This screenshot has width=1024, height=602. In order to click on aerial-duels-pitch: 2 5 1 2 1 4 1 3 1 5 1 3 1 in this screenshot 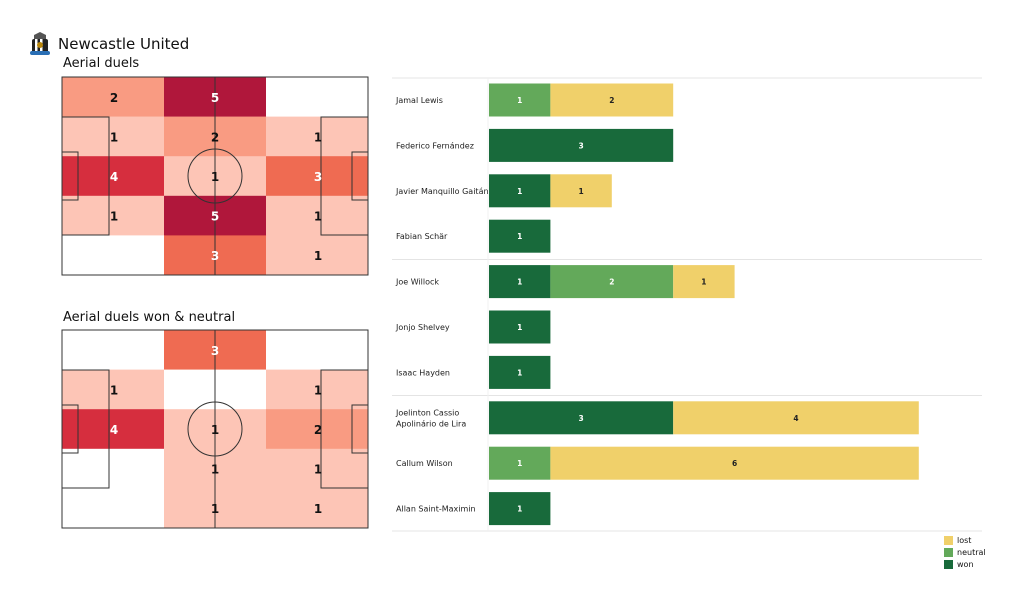, I will do `click(215, 176)`.